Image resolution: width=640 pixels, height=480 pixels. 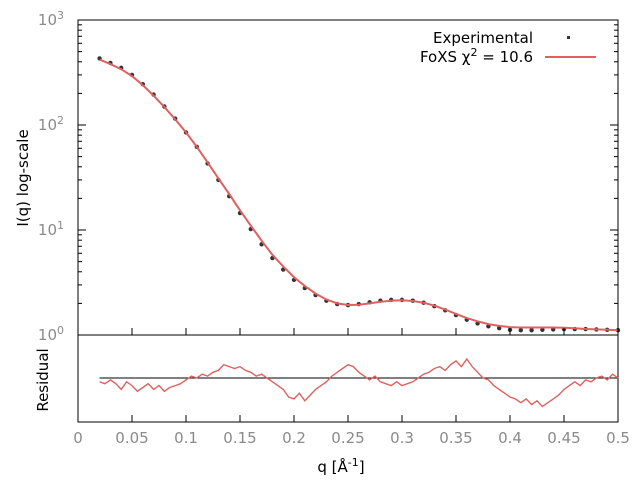 I want to click on x-tick-label: 0.45, so click(x=563, y=438).